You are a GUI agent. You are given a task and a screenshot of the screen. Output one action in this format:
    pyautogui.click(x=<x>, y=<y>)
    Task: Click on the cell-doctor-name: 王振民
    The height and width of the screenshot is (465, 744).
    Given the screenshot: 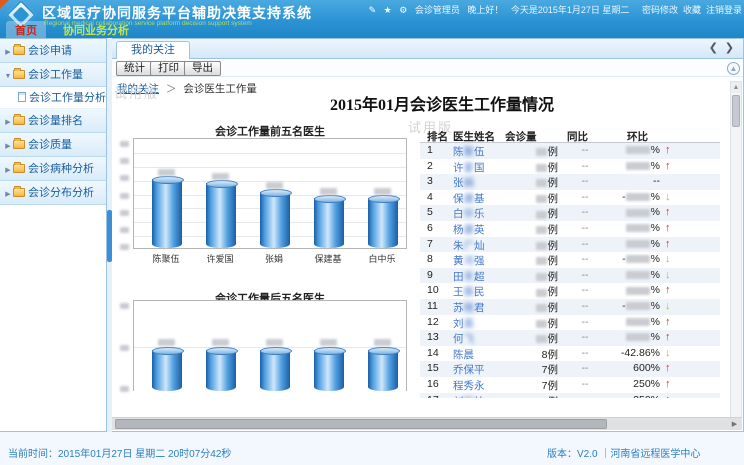 What is the action you would take?
    pyautogui.click(x=469, y=292)
    